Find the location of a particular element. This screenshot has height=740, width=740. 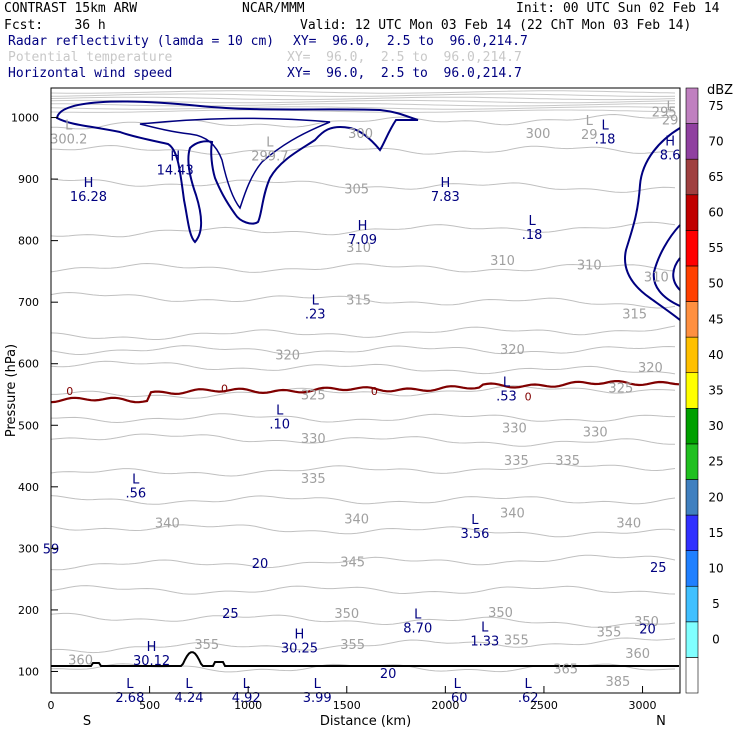

colorbar-label: 40 is located at coordinates (715, 355).